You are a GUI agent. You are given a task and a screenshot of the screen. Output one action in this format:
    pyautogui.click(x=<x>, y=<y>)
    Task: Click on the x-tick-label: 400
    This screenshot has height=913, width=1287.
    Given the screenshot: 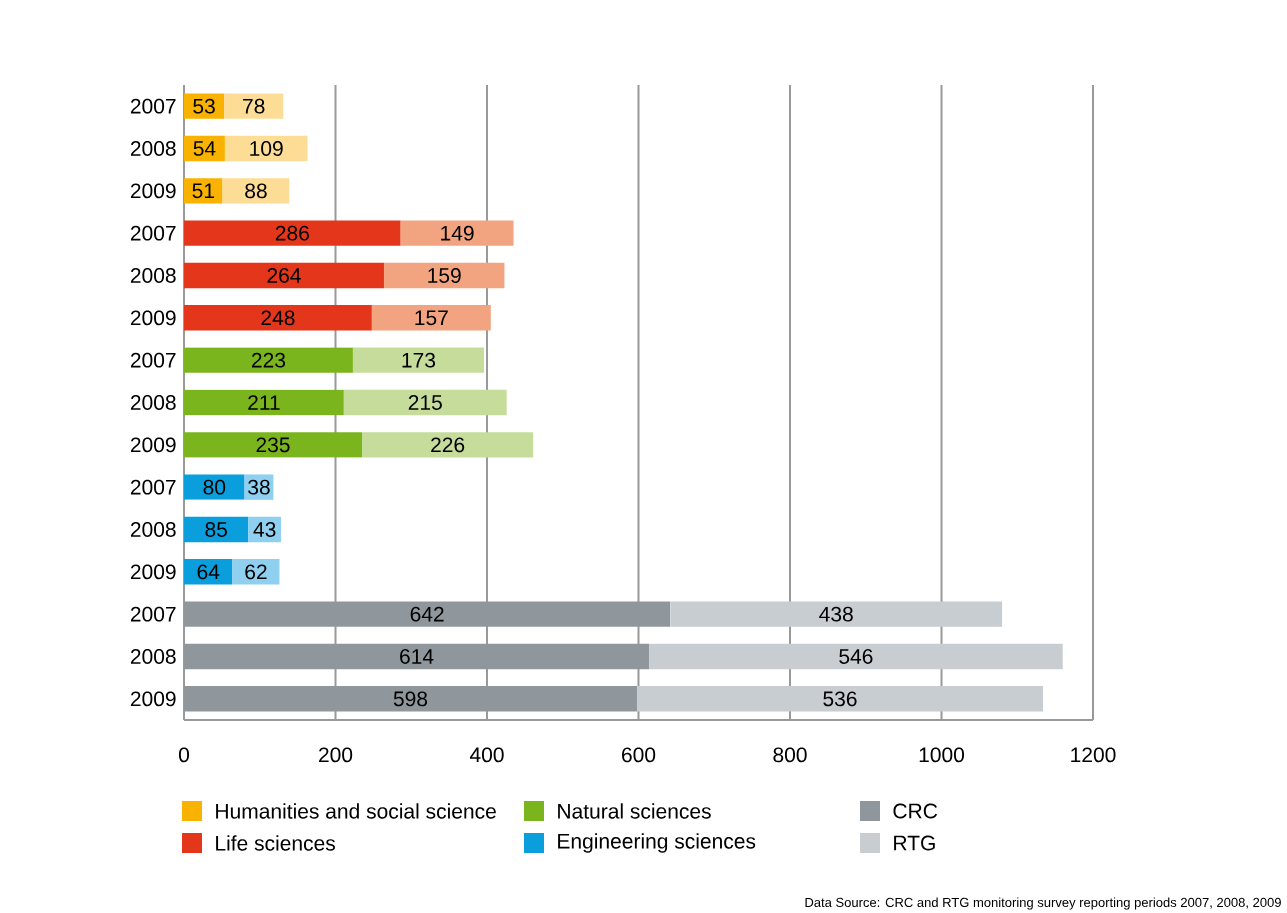 What is the action you would take?
    pyautogui.click(x=486, y=755)
    